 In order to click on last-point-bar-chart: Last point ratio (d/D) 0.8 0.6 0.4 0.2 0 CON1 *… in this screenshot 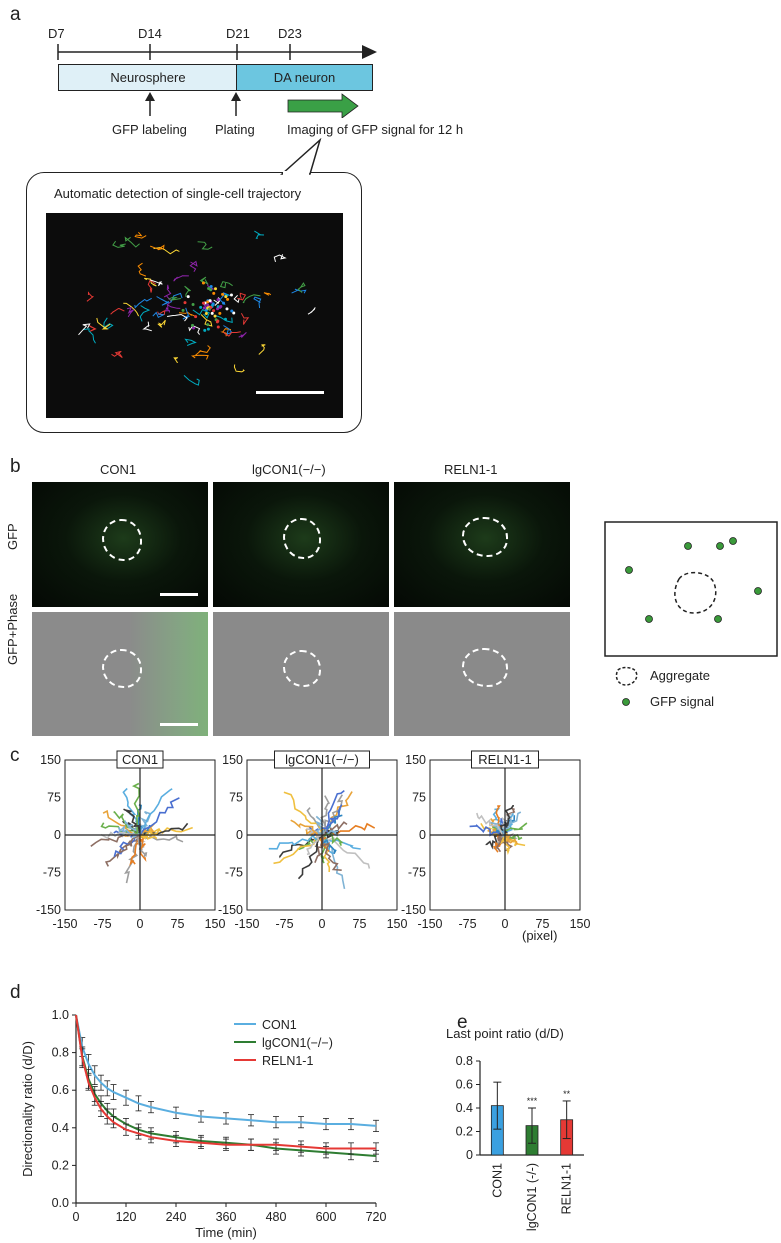, I will do `click(515, 1128)`.